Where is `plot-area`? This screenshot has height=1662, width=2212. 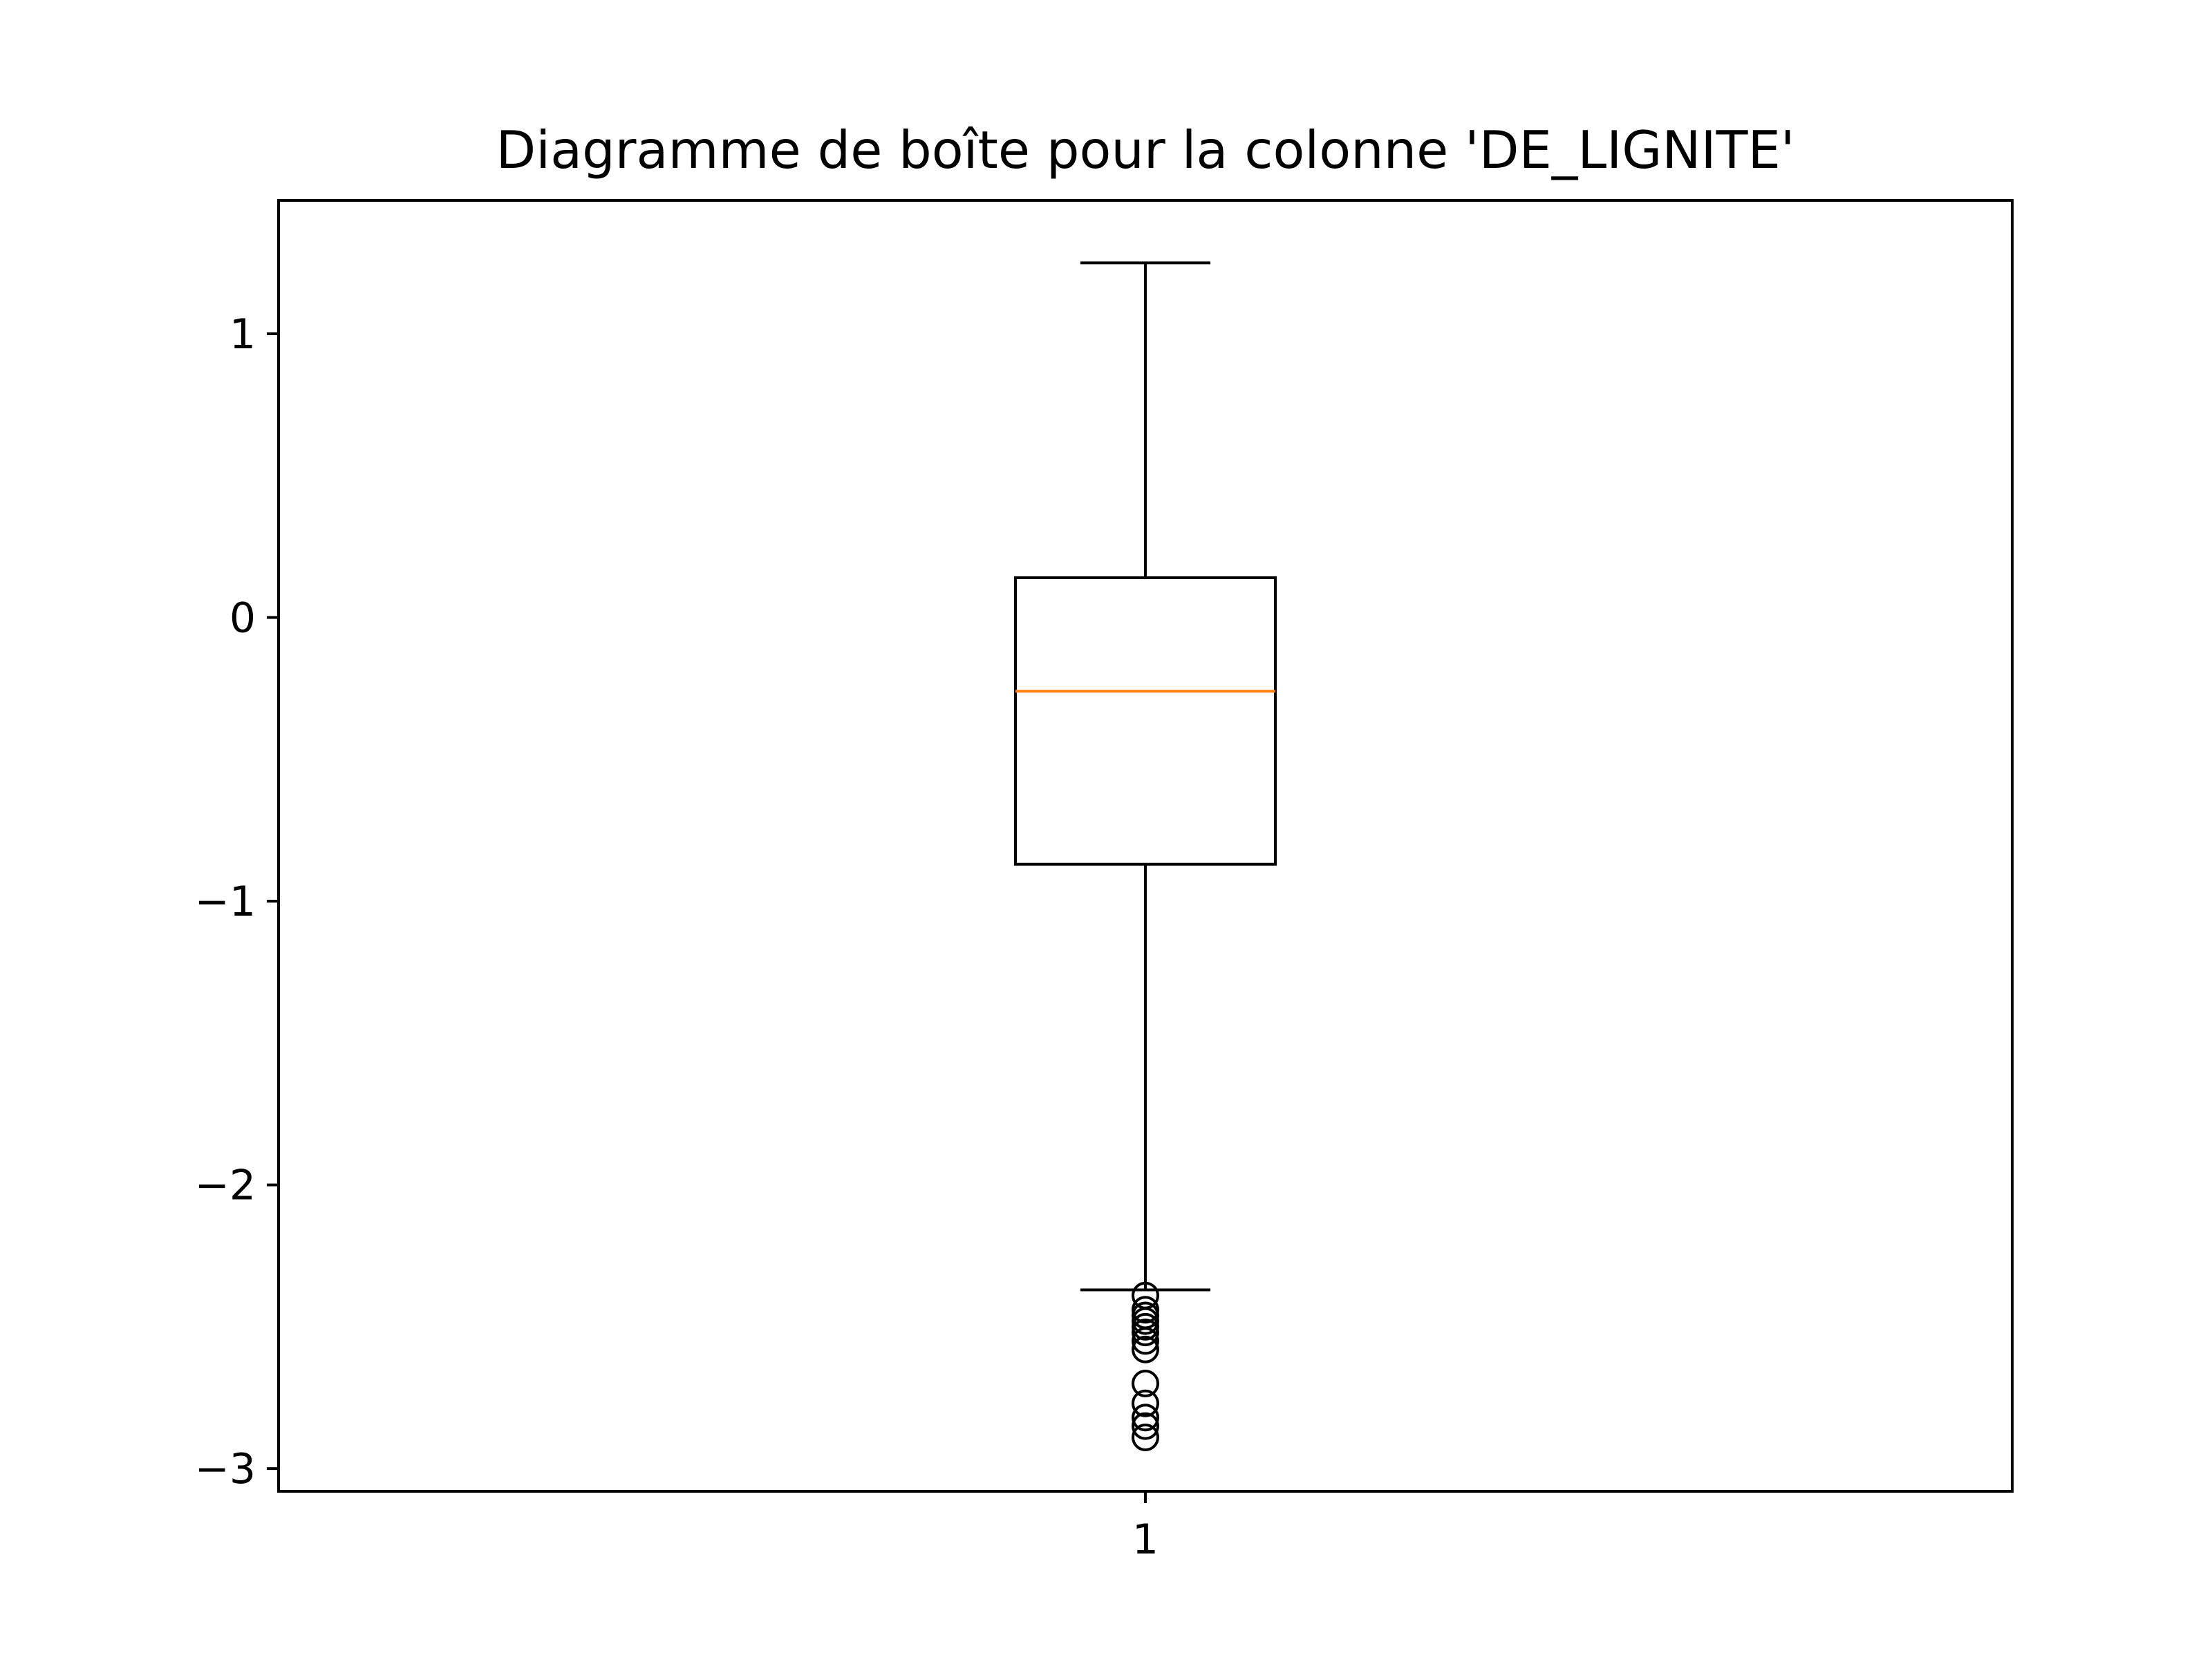
plot-area is located at coordinates (1145, 856).